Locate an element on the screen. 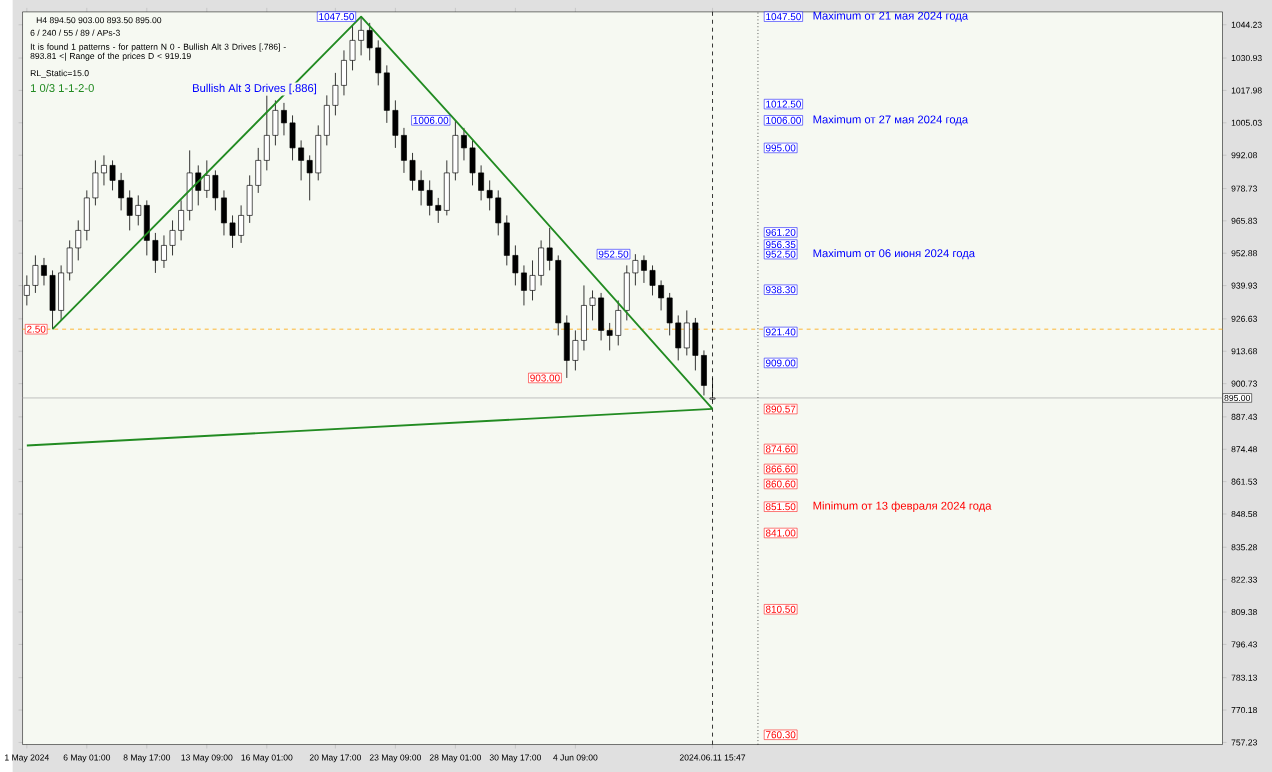 Image resolution: width=1272 pixels, height=772 pixels. x-tick-label: 13 May 09:00 is located at coordinates (207, 758).